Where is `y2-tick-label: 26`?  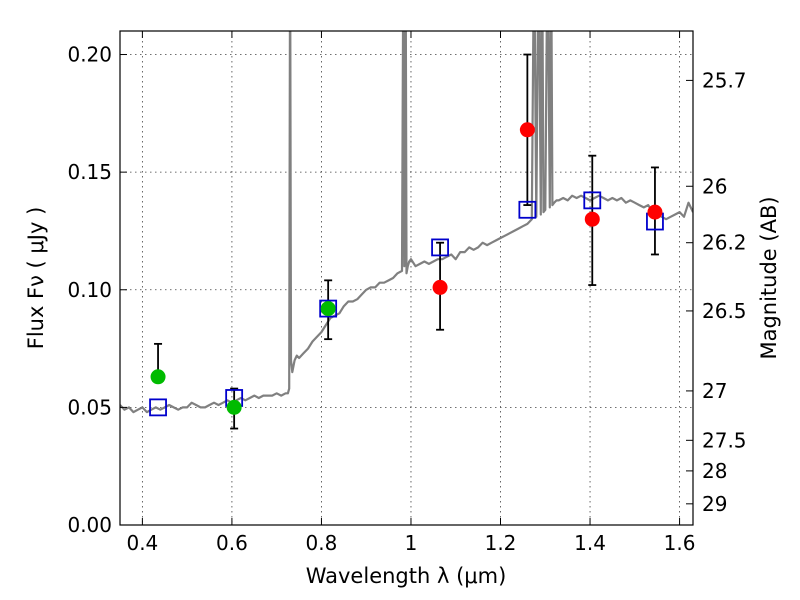
y2-tick-label: 26 is located at coordinates (714, 186).